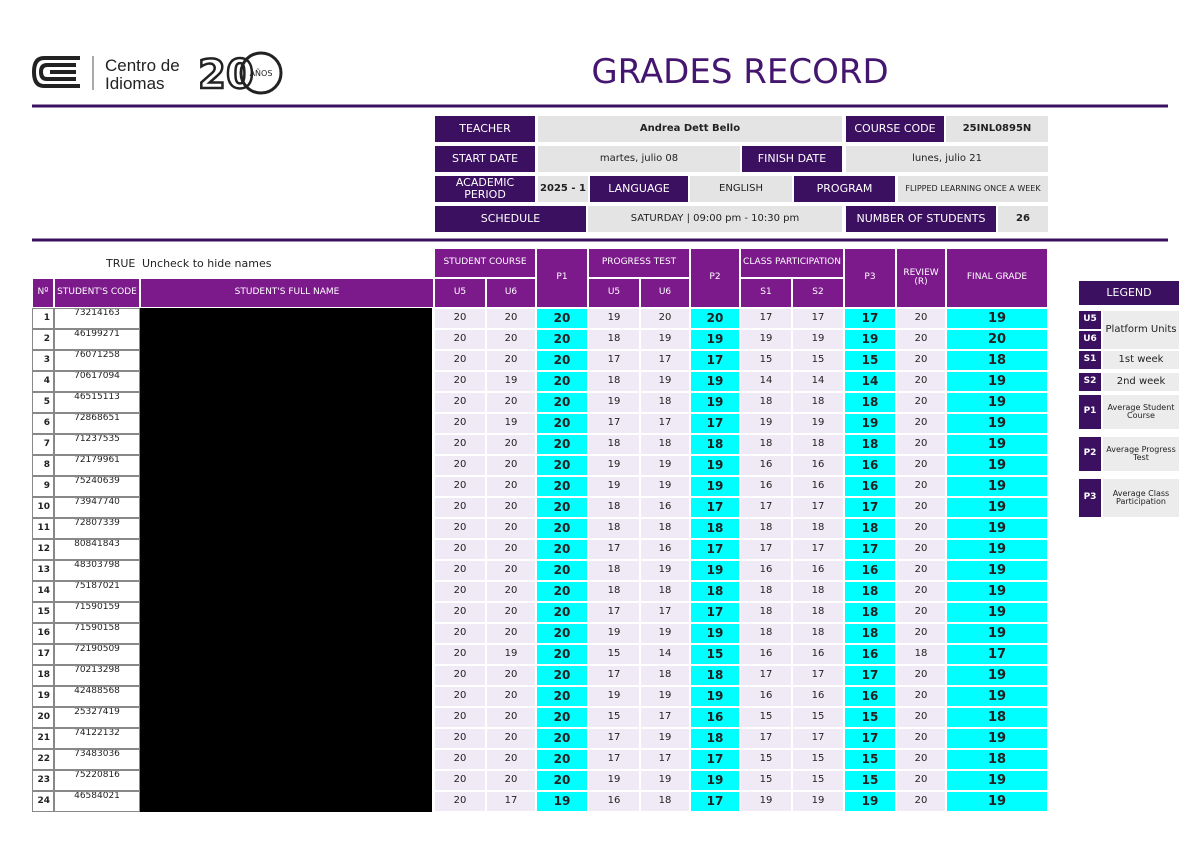  I want to click on row-number: 2, so click(43, 339).